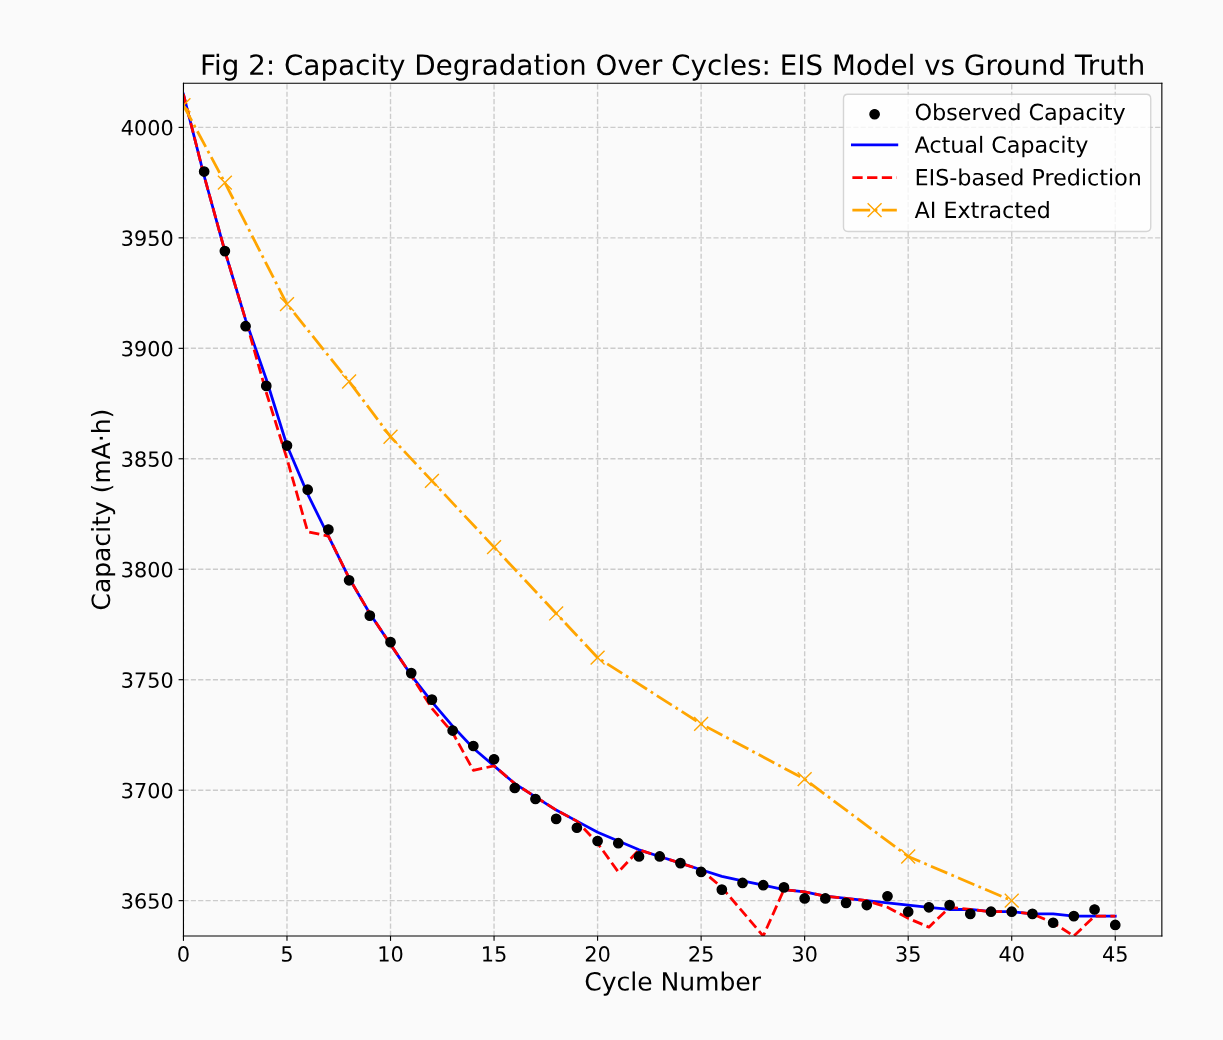 The height and width of the screenshot is (1040, 1223). I want to click on y-tick-label: 3800, so click(147, 569).